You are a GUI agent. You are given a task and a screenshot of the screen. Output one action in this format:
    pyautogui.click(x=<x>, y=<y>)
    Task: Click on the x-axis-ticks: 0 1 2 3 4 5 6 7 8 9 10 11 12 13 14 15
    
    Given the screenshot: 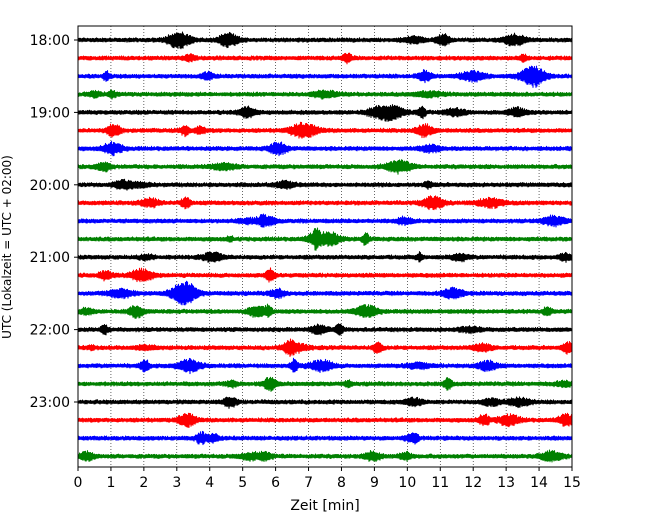 What is the action you would take?
    pyautogui.click(x=327, y=479)
    